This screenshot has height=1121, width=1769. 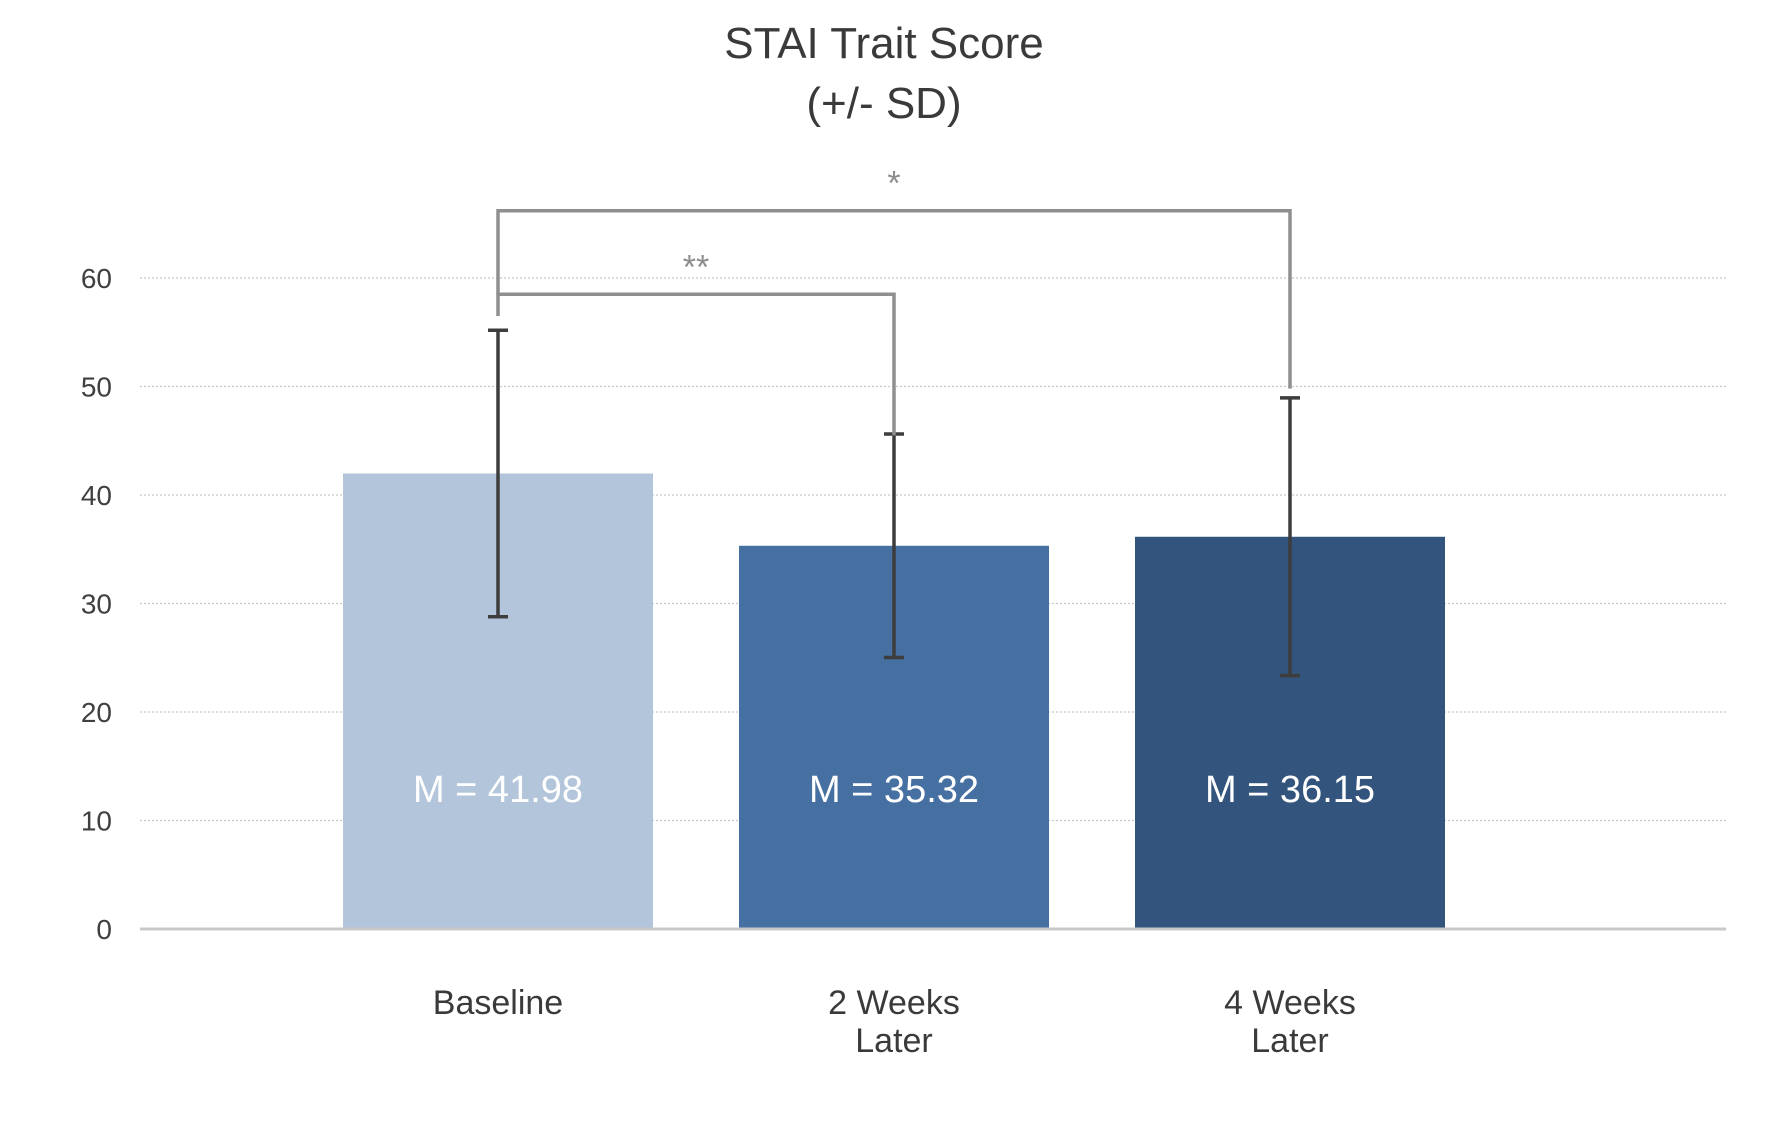 What do you see at coordinates (96, 495) in the screenshot?
I see `y-tick-label: 40` at bounding box center [96, 495].